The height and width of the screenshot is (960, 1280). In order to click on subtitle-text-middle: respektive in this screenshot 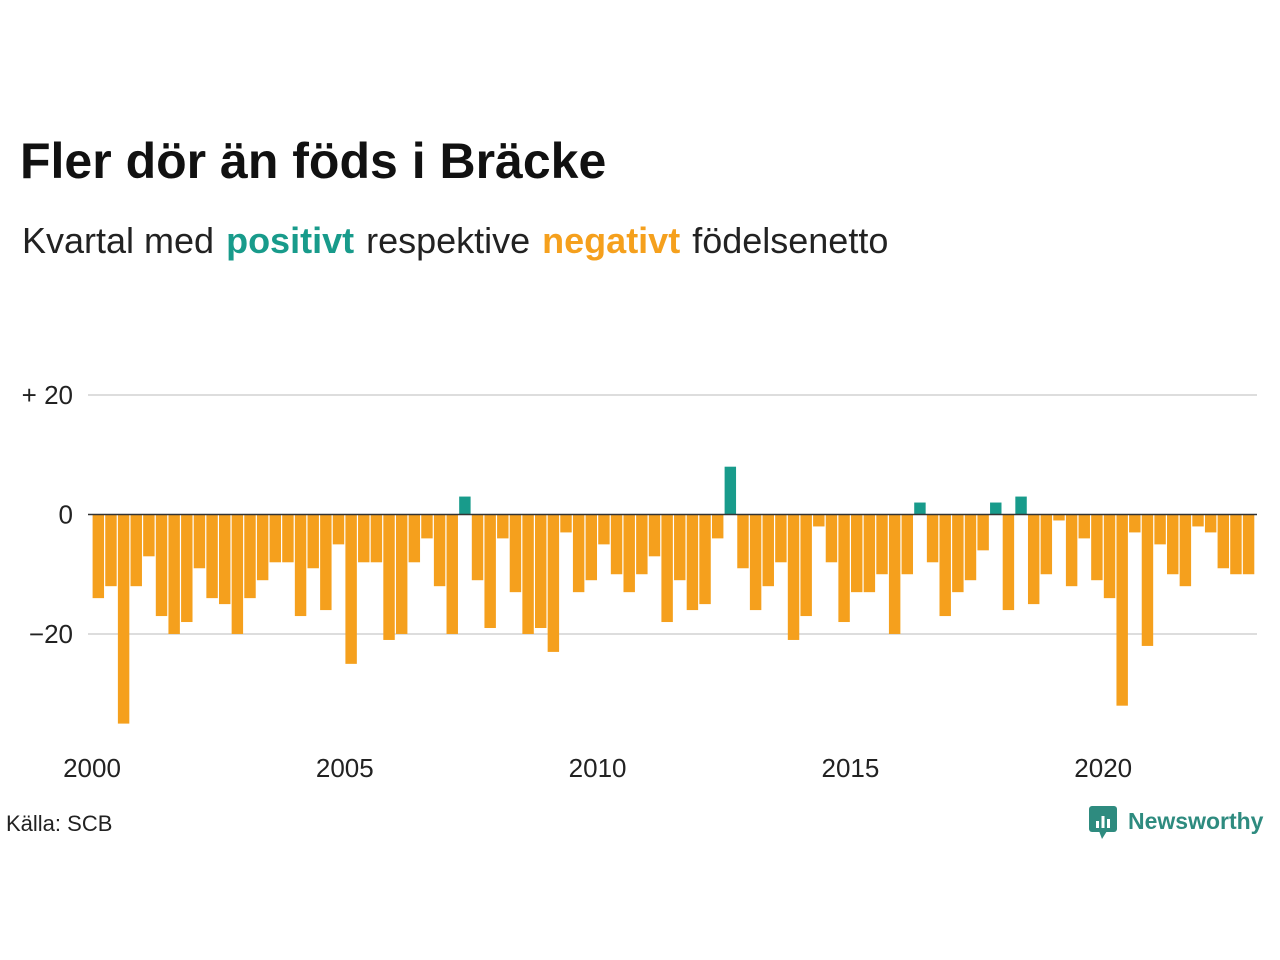, I will do `click(448, 240)`.